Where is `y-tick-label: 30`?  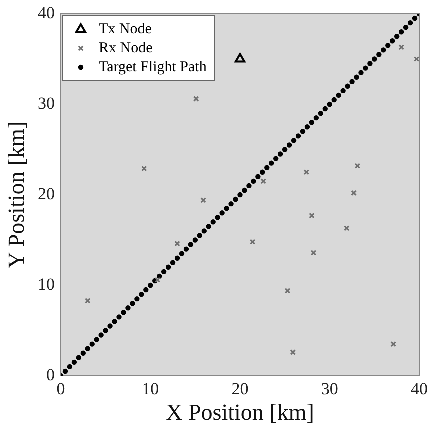 y-tick-label: 30 is located at coordinates (46, 103).